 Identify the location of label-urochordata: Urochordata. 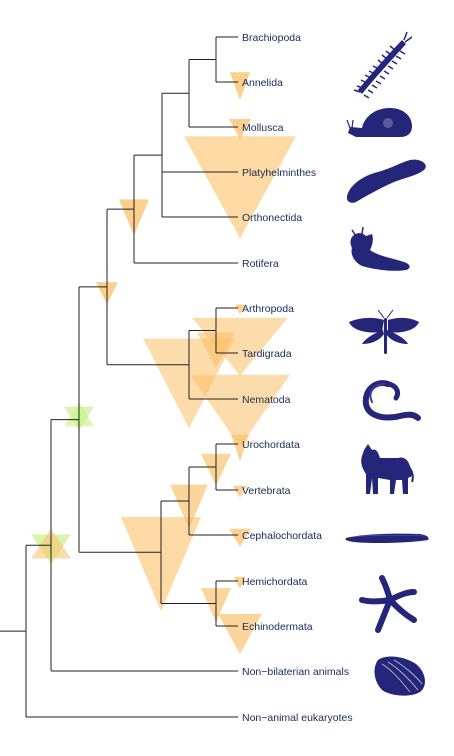
(271, 445).